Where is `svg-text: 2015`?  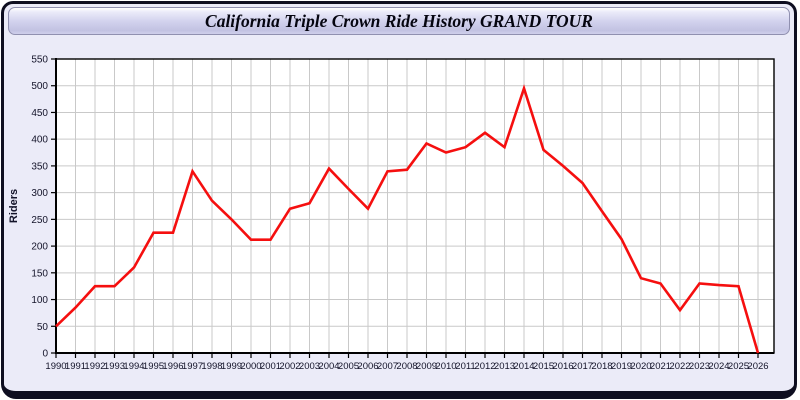
svg-text: 2015 is located at coordinates (543, 366).